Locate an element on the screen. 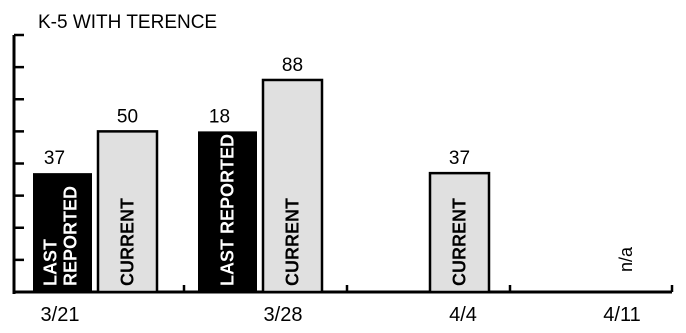 The width and height of the screenshot is (686, 333). x-tick-label: 4/11 is located at coordinates (621, 315).